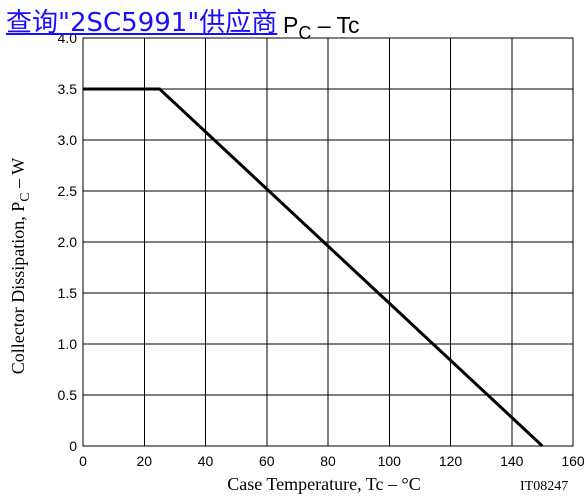 Image resolution: width=586 pixels, height=499 pixels. I want to click on y-tick-label: 2.0, so click(68, 242).